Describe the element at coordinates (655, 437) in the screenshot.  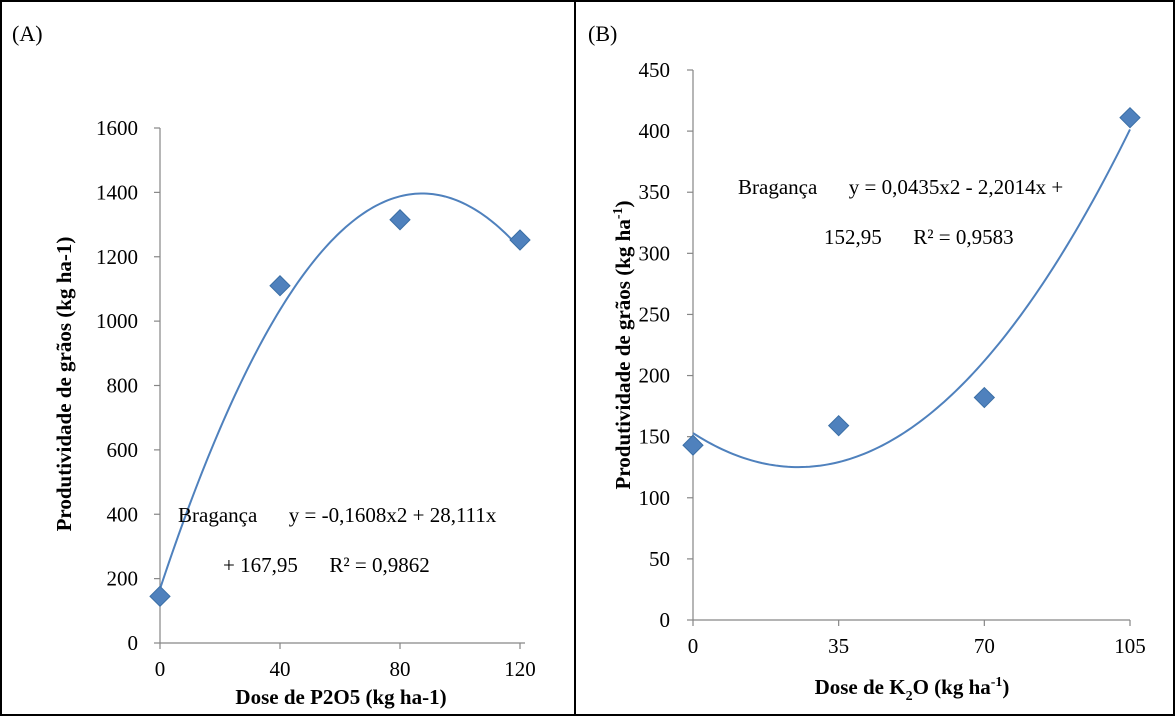
I see `y-tick-label: 150` at that location.